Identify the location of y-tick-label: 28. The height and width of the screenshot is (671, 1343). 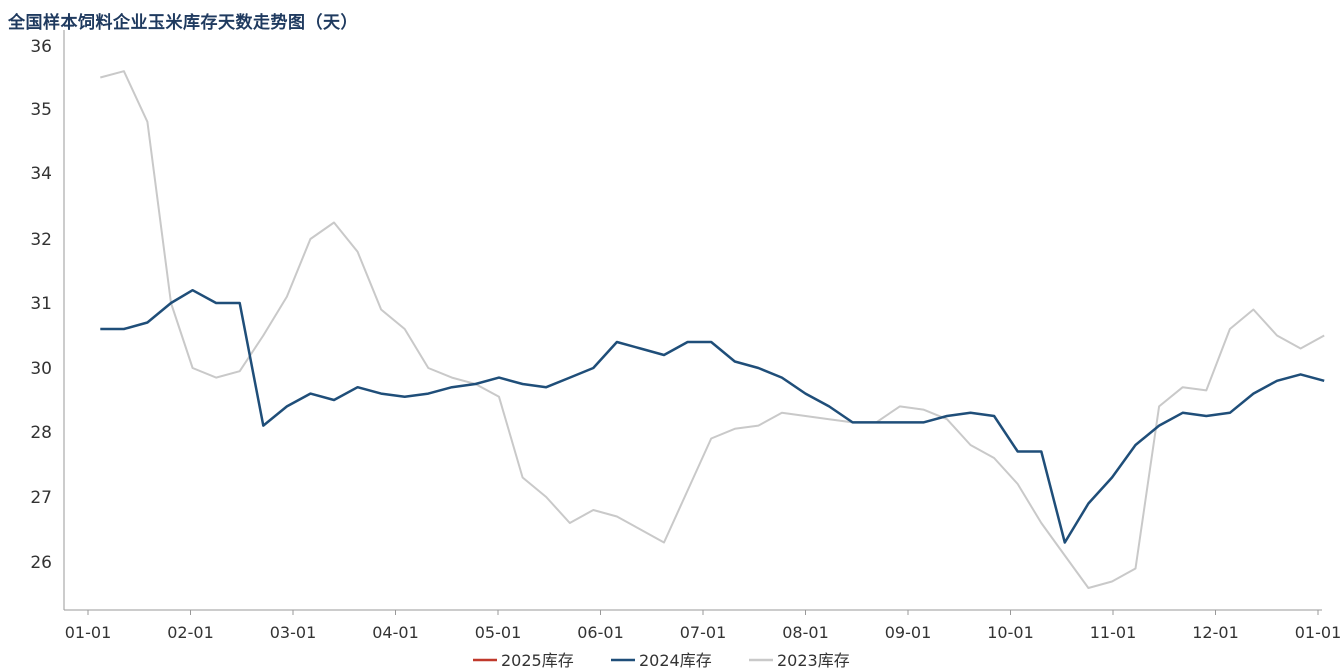
(41, 433).